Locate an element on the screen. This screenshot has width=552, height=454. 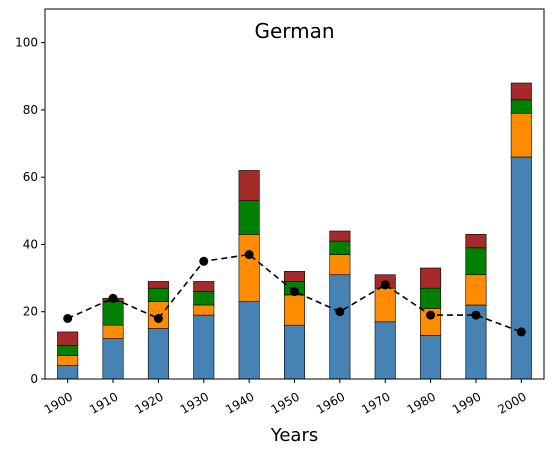
line-point-1980 is located at coordinates (431, 315).